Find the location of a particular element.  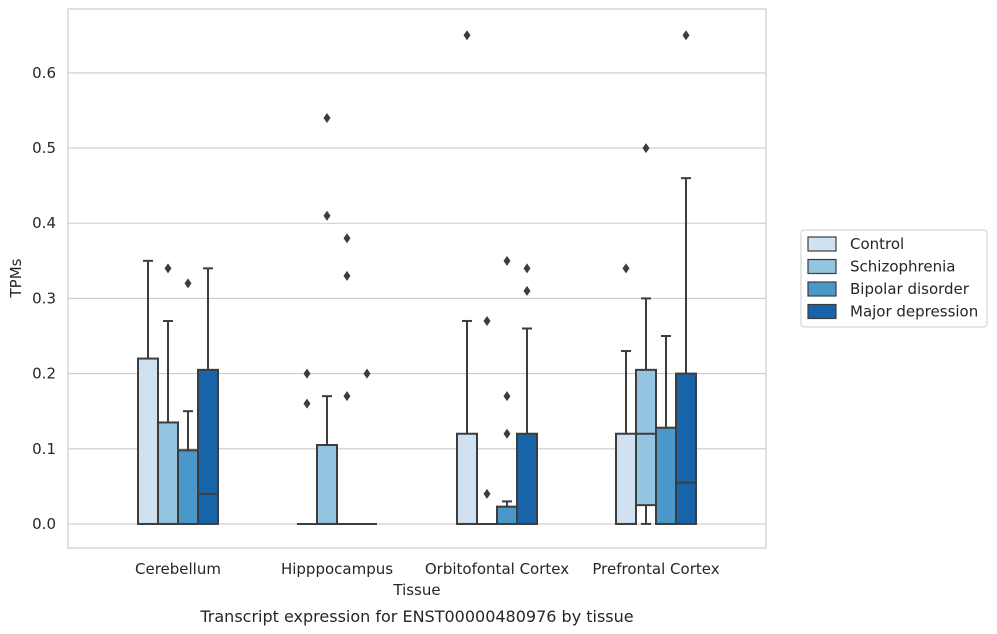

legend-label: Bipolar disorder is located at coordinates (910, 289).